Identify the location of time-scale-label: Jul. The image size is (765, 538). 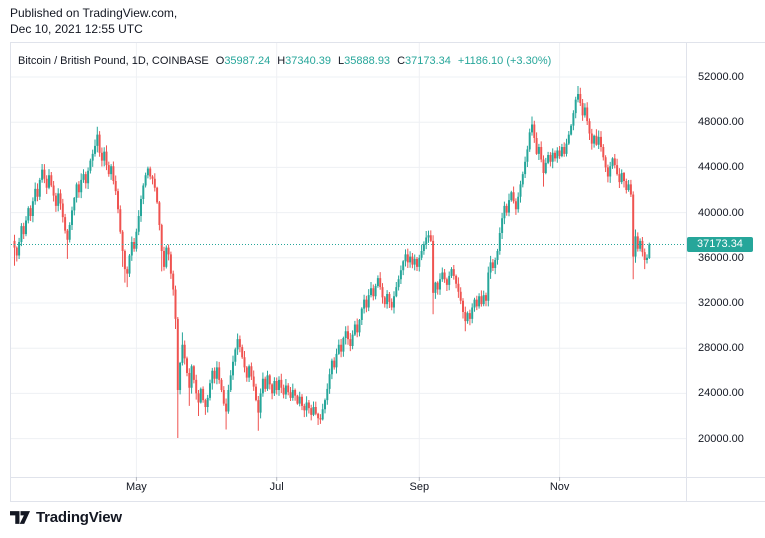
(276, 487).